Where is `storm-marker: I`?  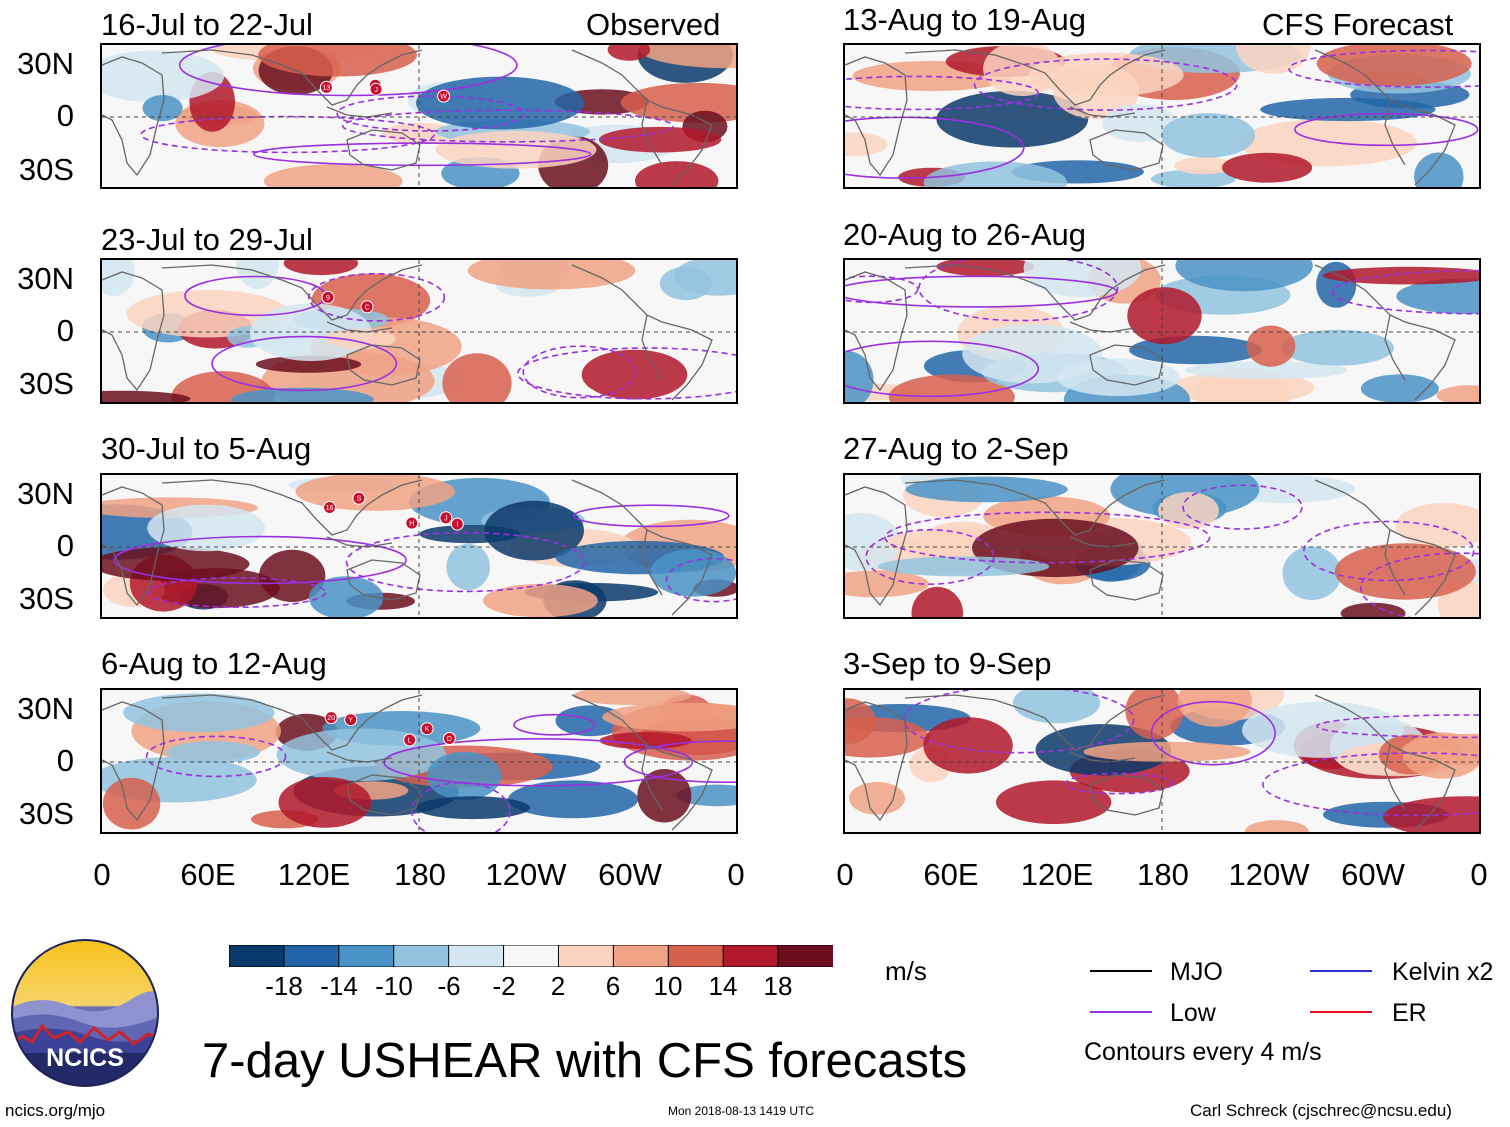
storm-marker: I is located at coordinates (457, 524).